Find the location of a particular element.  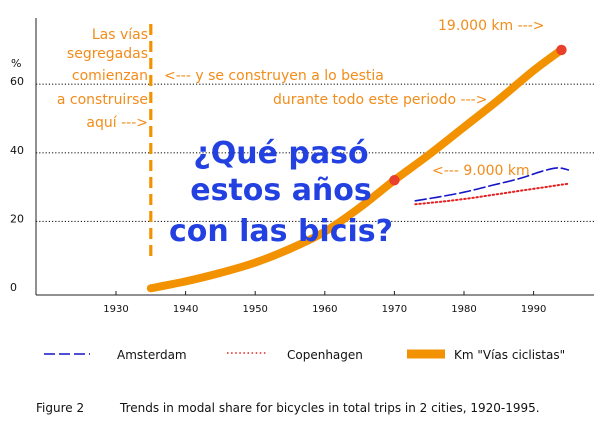

annotation-left-line-3: comienzan is located at coordinates (110, 76).